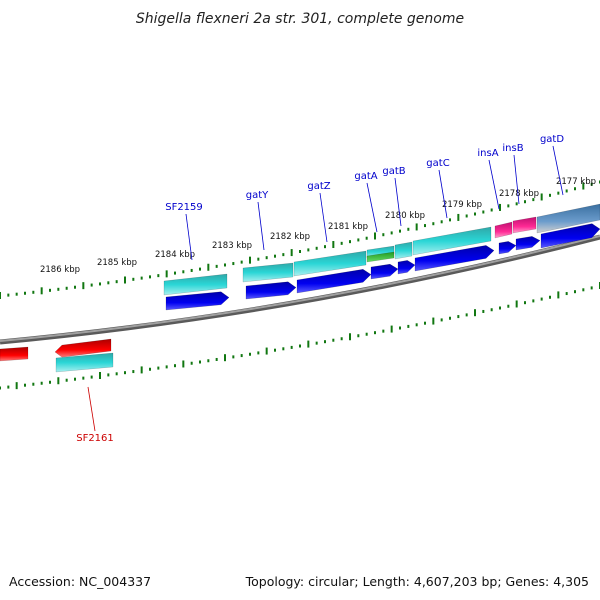 The height and width of the screenshot is (600, 600). What do you see at coordinates (452, 241) in the screenshot?
I see `gene-gatC` at bounding box center [452, 241].